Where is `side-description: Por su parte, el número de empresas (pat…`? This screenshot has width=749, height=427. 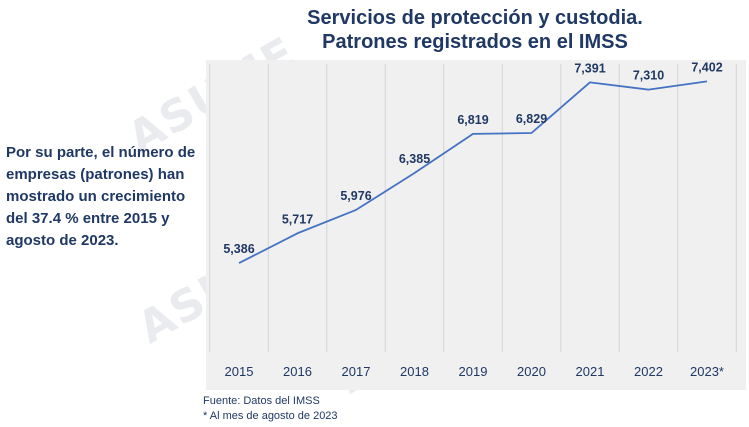 side-description: Por su parte, el número de empresas (pat… is located at coordinates (101, 196).